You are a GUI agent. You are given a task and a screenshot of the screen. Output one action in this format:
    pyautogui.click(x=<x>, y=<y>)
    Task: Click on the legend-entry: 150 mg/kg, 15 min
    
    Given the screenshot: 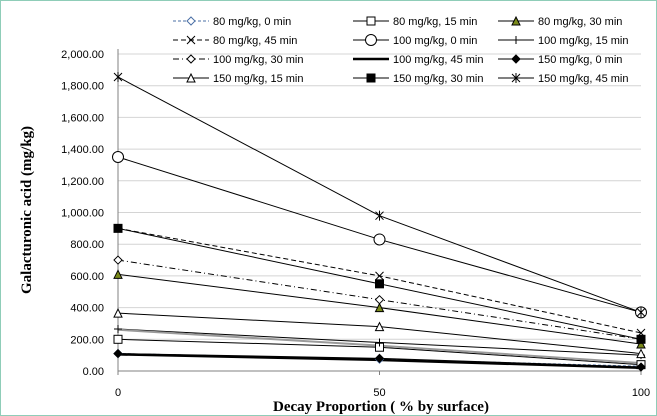 What is the action you would take?
    pyautogui.click(x=238, y=78)
    